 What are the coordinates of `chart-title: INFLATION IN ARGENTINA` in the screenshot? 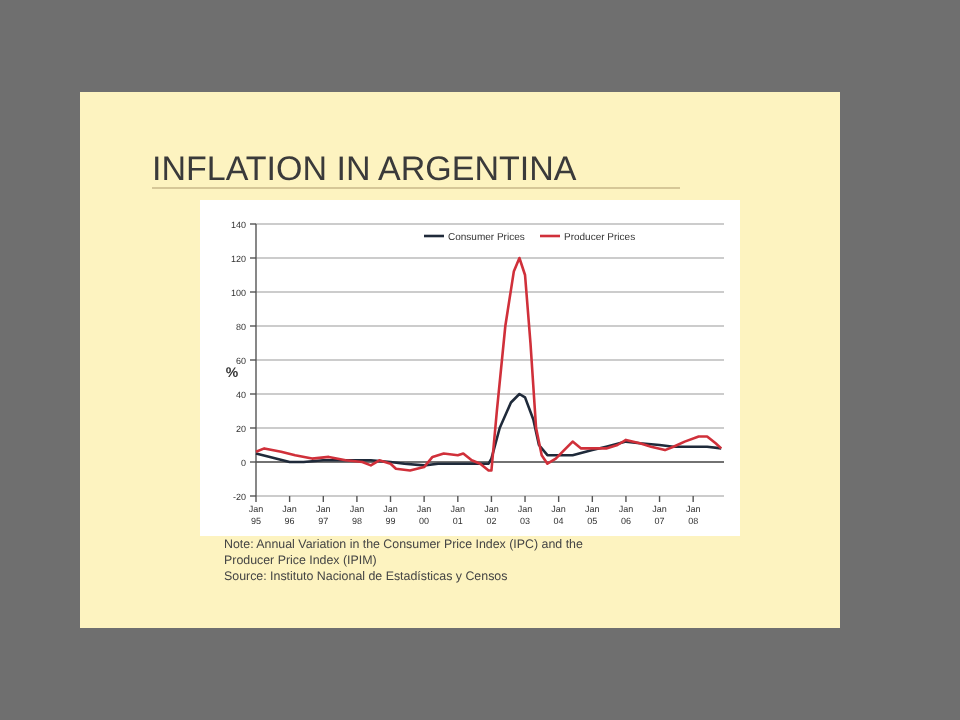 It's located at (365, 169).